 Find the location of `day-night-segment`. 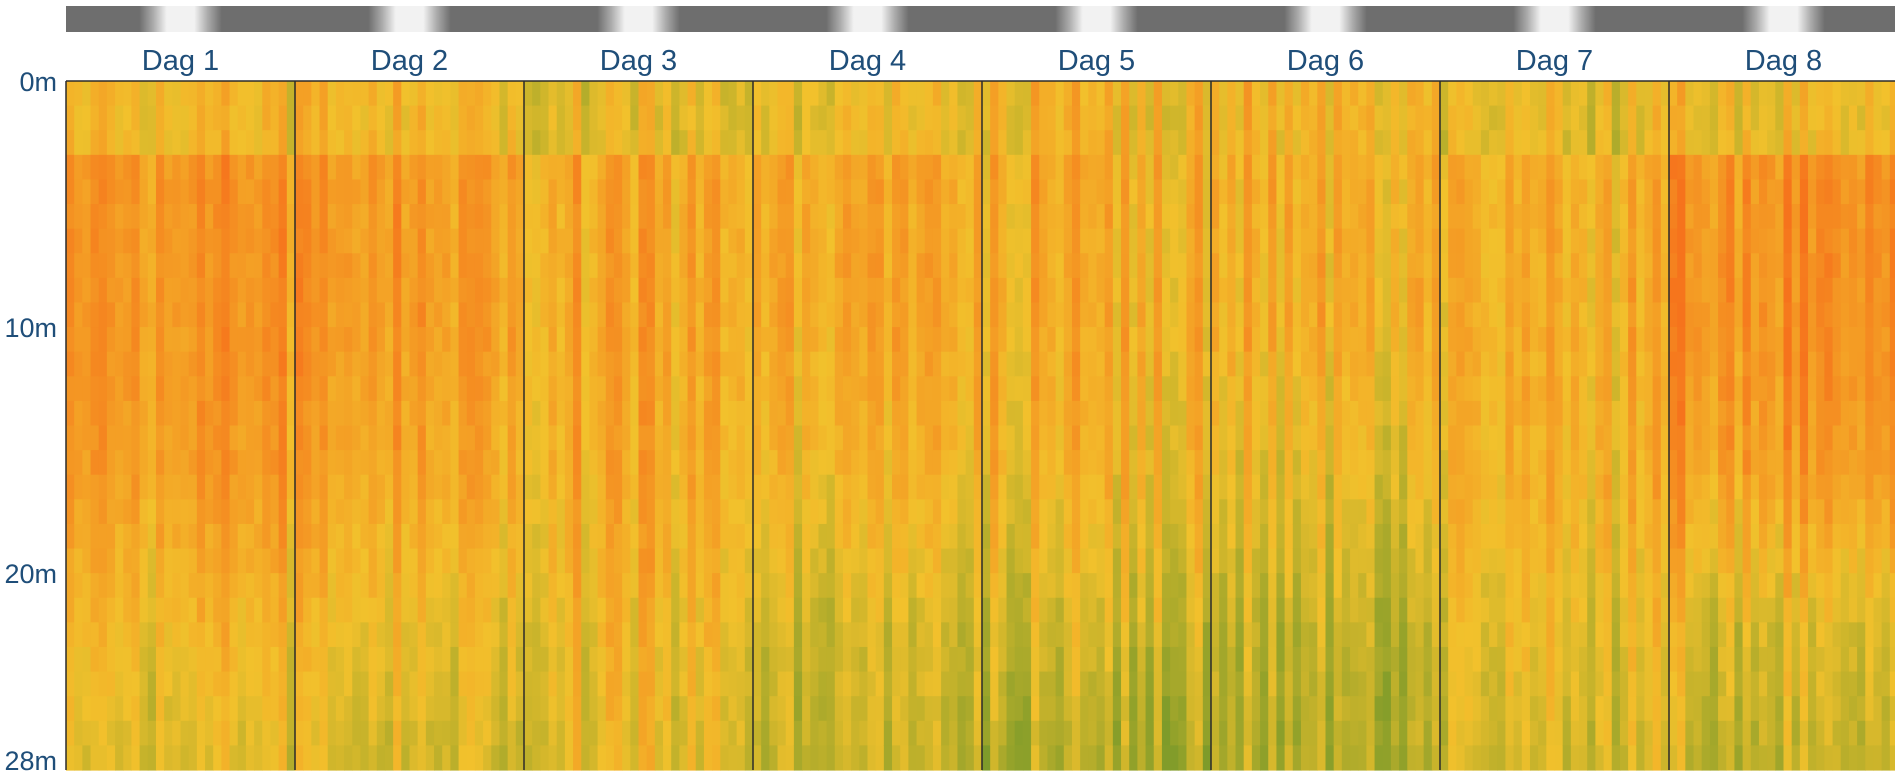

day-night-segment is located at coordinates (638, 19).